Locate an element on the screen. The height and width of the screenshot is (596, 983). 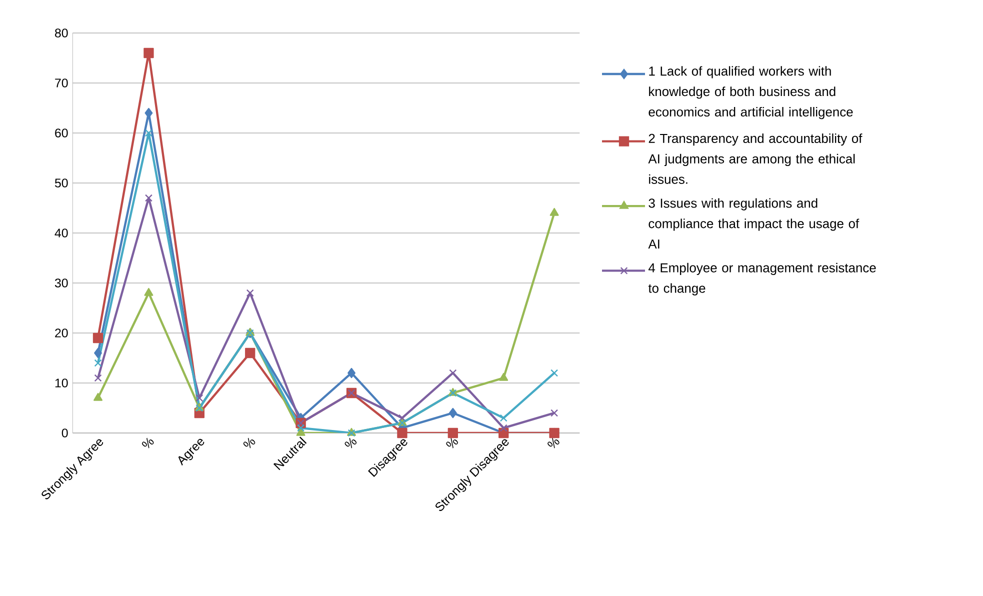
y-tick-label: 80 is located at coordinates (61, 33).